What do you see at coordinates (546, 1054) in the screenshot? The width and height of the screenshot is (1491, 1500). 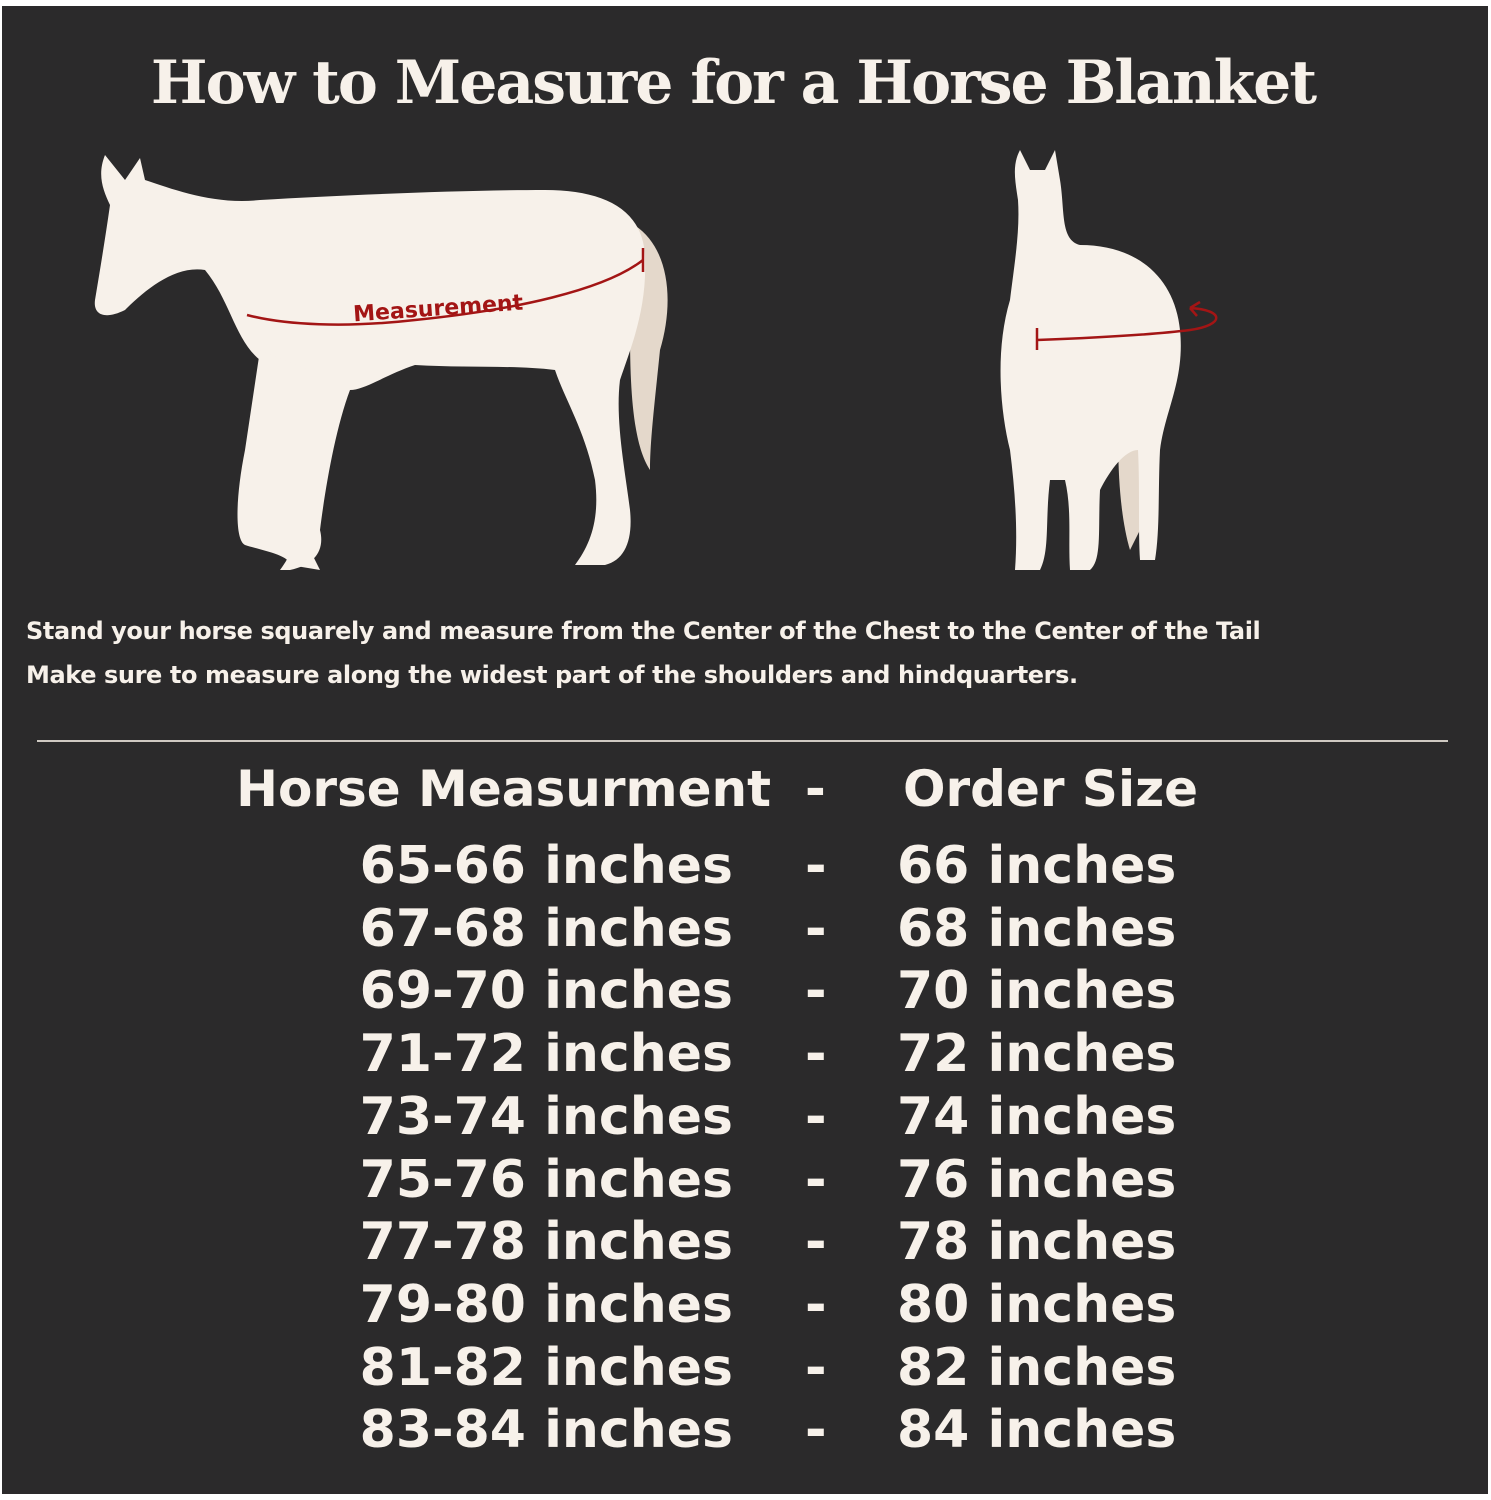 I see `horse-measurement-cell: 71-72 inches` at bounding box center [546, 1054].